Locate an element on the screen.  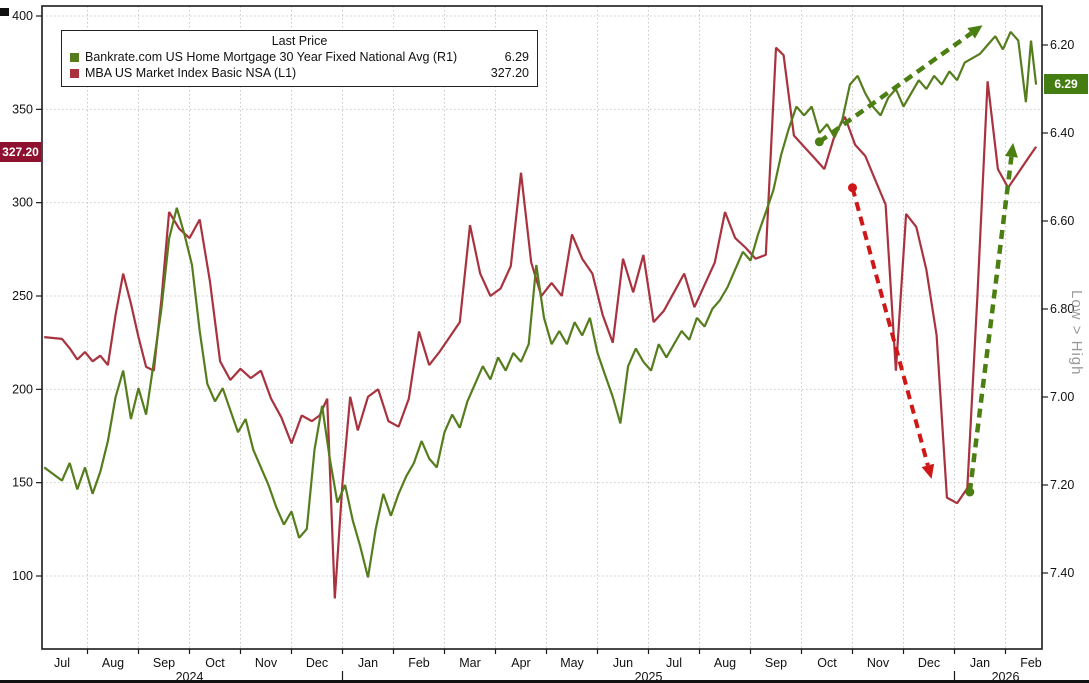
year-label: 2026 is located at coordinates (1006, 676).